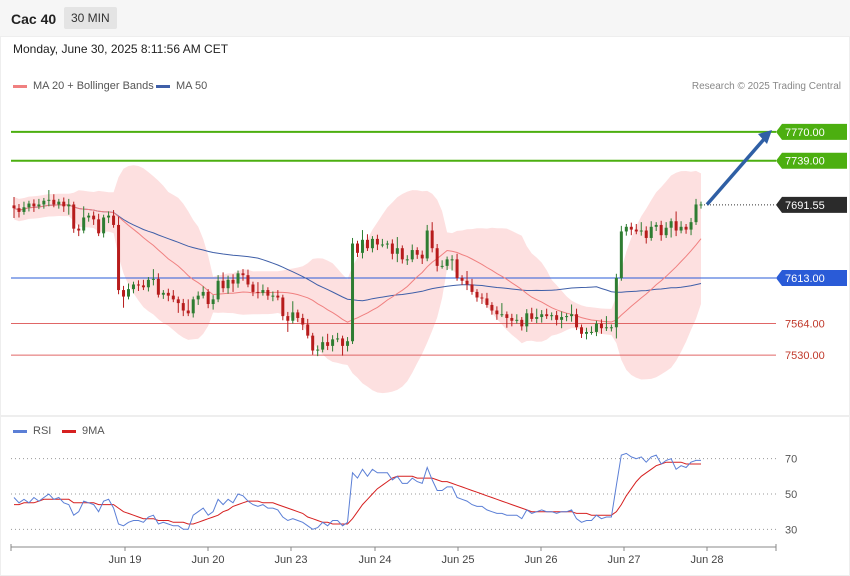  What do you see at coordinates (805, 279) in the screenshot?
I see `pivot-label: 7613.00` at bounding box center [805, 279].